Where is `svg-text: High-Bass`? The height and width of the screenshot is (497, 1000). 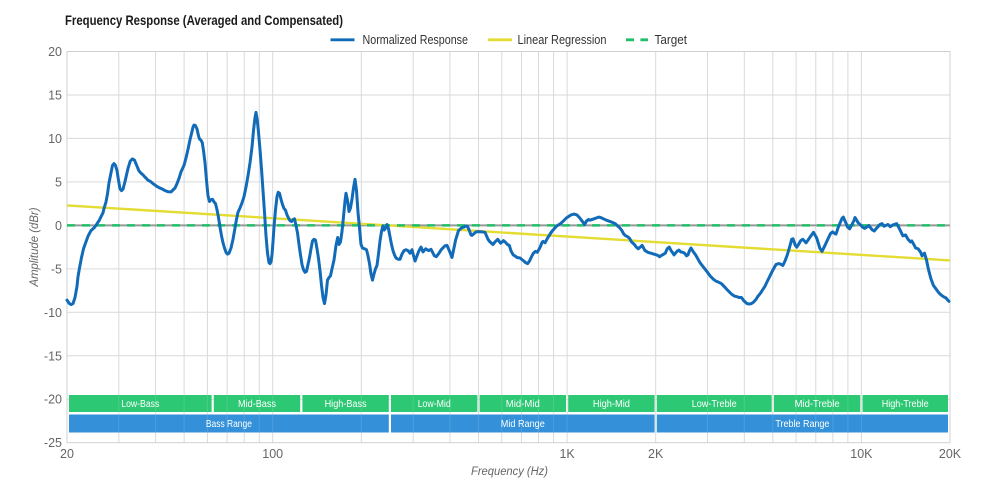 svg-text: High-Bass is located at coordinates (346, 404).